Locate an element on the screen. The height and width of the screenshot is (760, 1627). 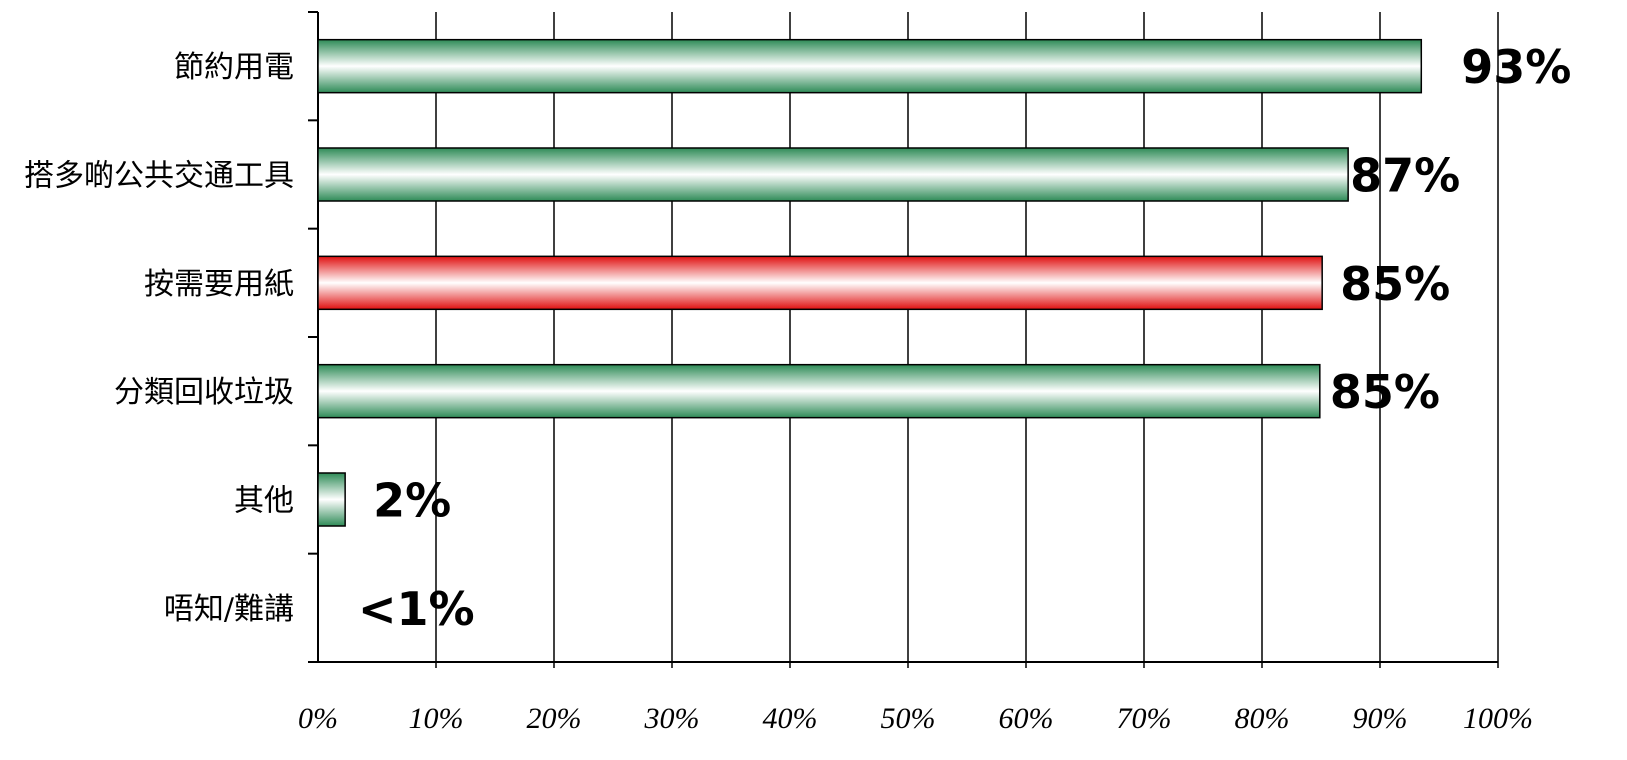
x-tick-label: 10% is located at coordinates (436, 718).